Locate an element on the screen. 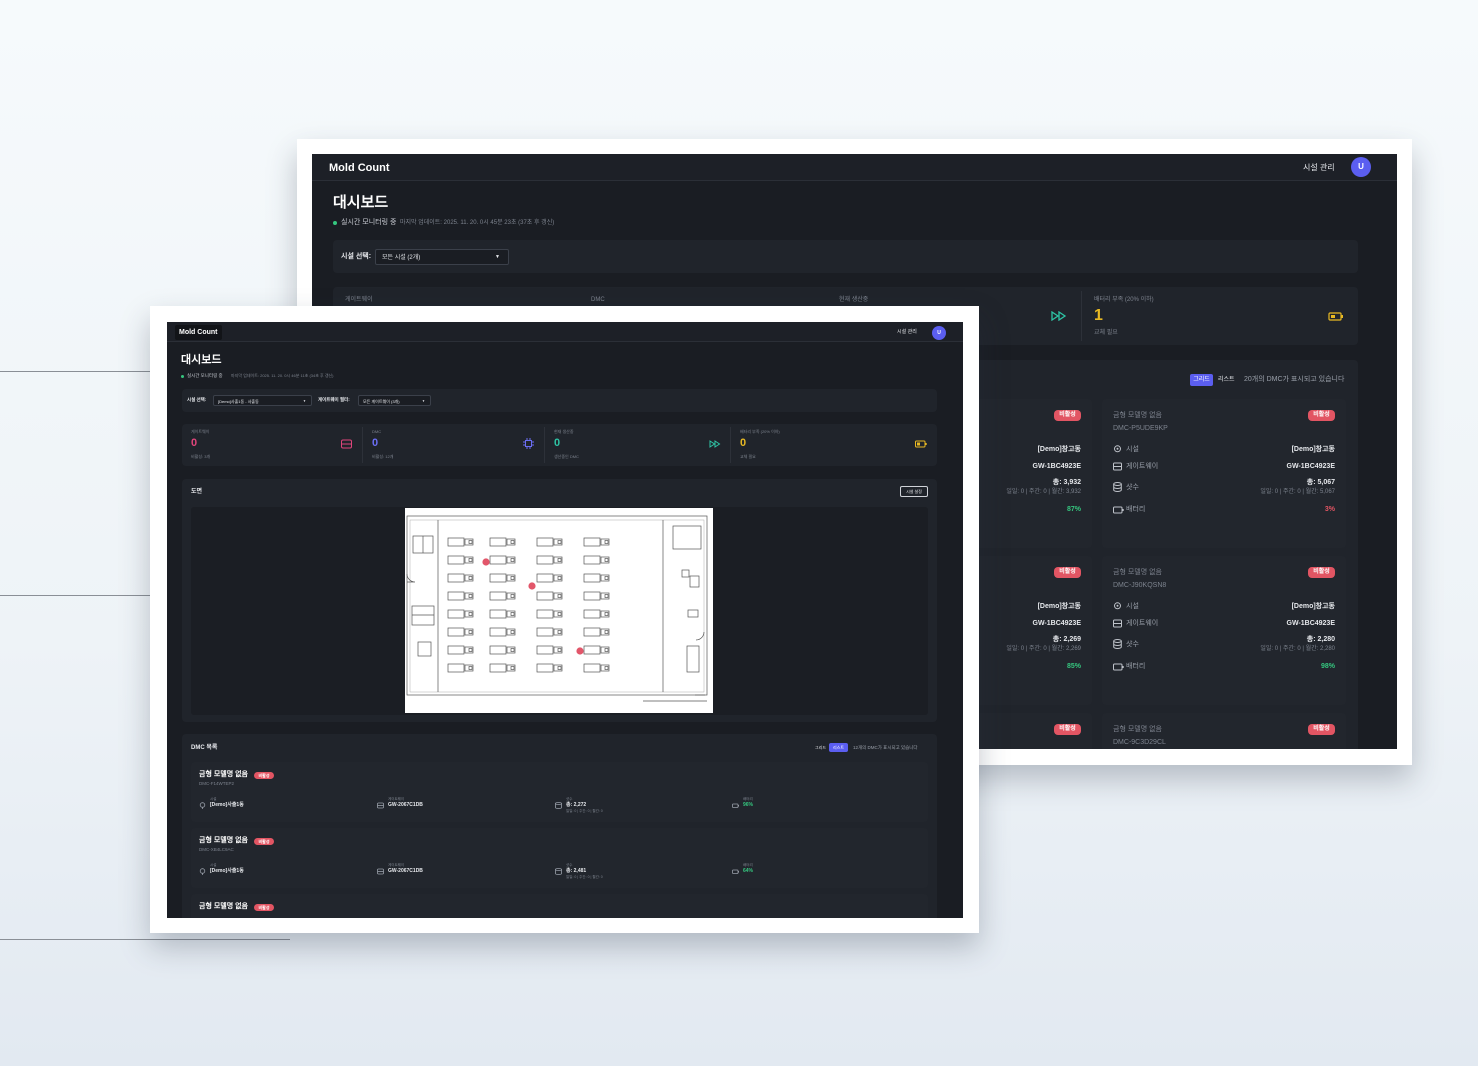 This screenshot has width=1478, height=1066. facility-value: [Demo]창고동 is located at coordinates (1059, 606).